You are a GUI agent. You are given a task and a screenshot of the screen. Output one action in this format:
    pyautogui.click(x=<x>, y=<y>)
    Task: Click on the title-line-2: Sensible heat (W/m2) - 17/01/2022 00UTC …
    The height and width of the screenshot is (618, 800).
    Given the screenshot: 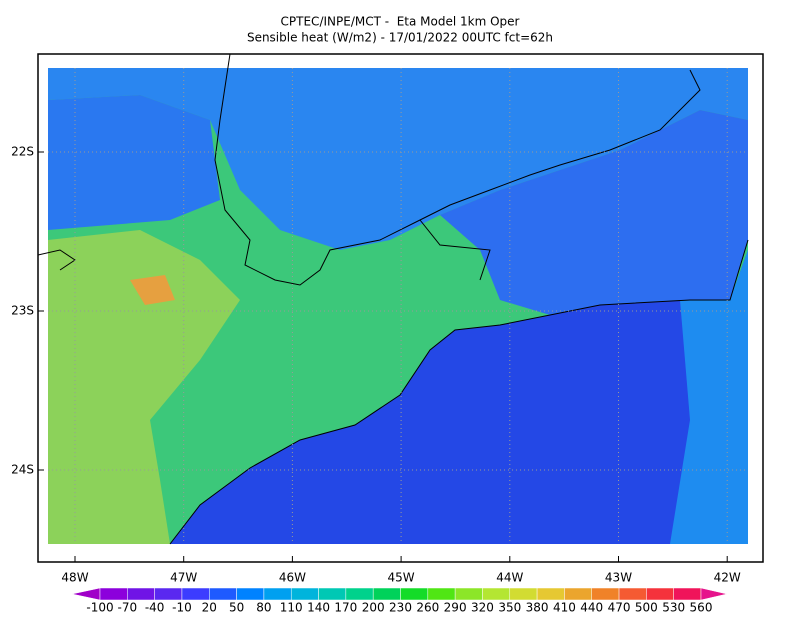 What is the action you would take?
    pyautogui.click(x=400, y=38)
    